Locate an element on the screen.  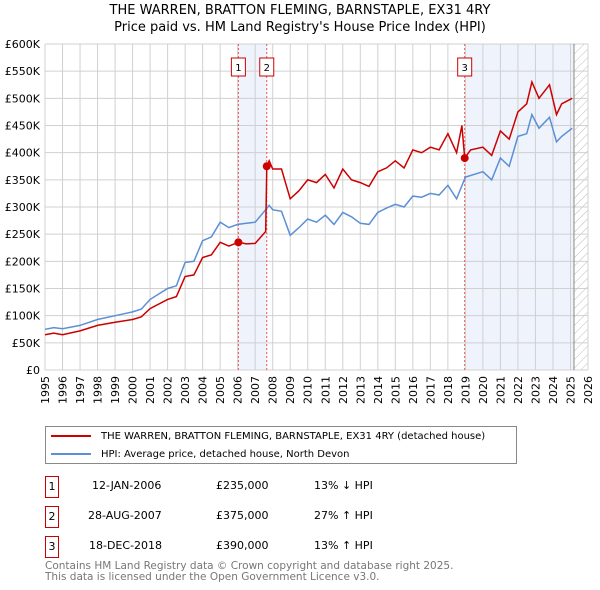
x-tick-label: 2022 is located at coordinates (518, 390).